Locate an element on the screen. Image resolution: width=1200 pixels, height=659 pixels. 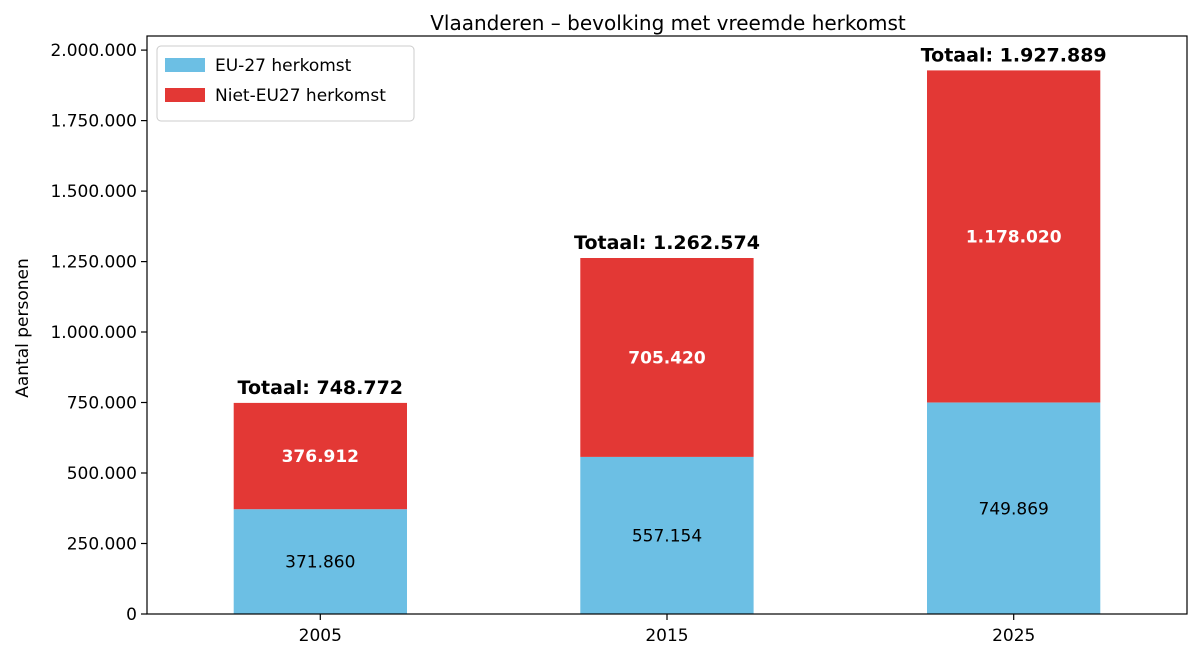
segment-value-label: 705.420 is located at coordinates (667, 359).